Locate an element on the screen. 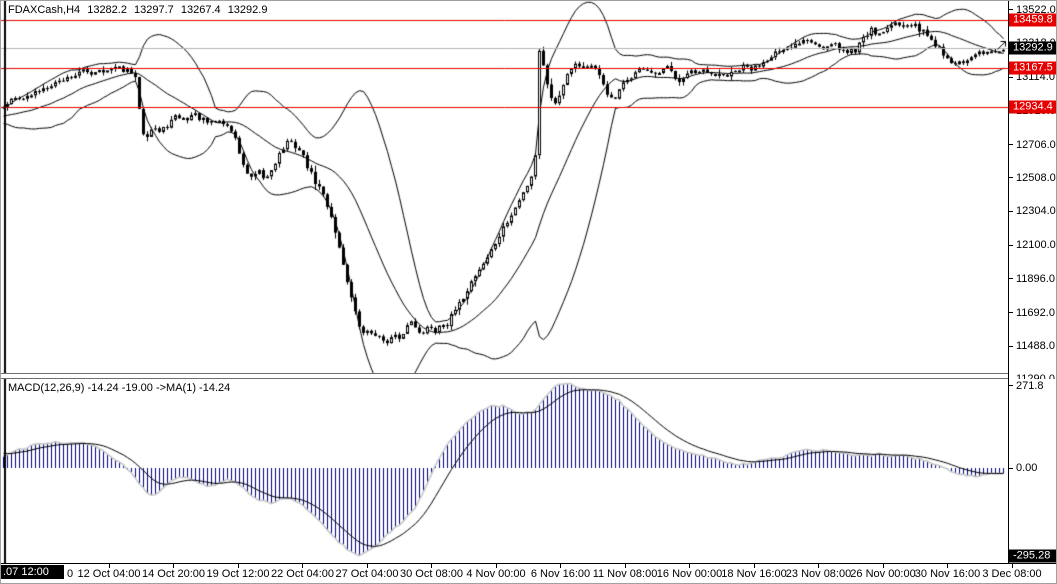  time-axis-label: 11 Nov 08:00 is located at coordinates (625, 574).